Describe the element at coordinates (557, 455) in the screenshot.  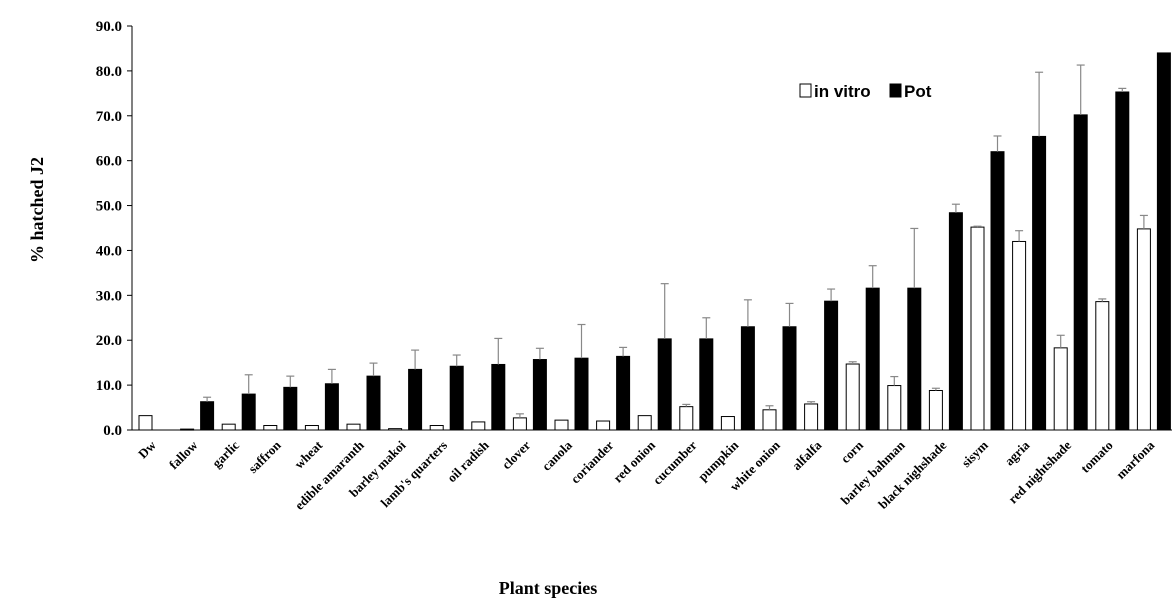
I see `x-tick-label-canola: canola` at that location.